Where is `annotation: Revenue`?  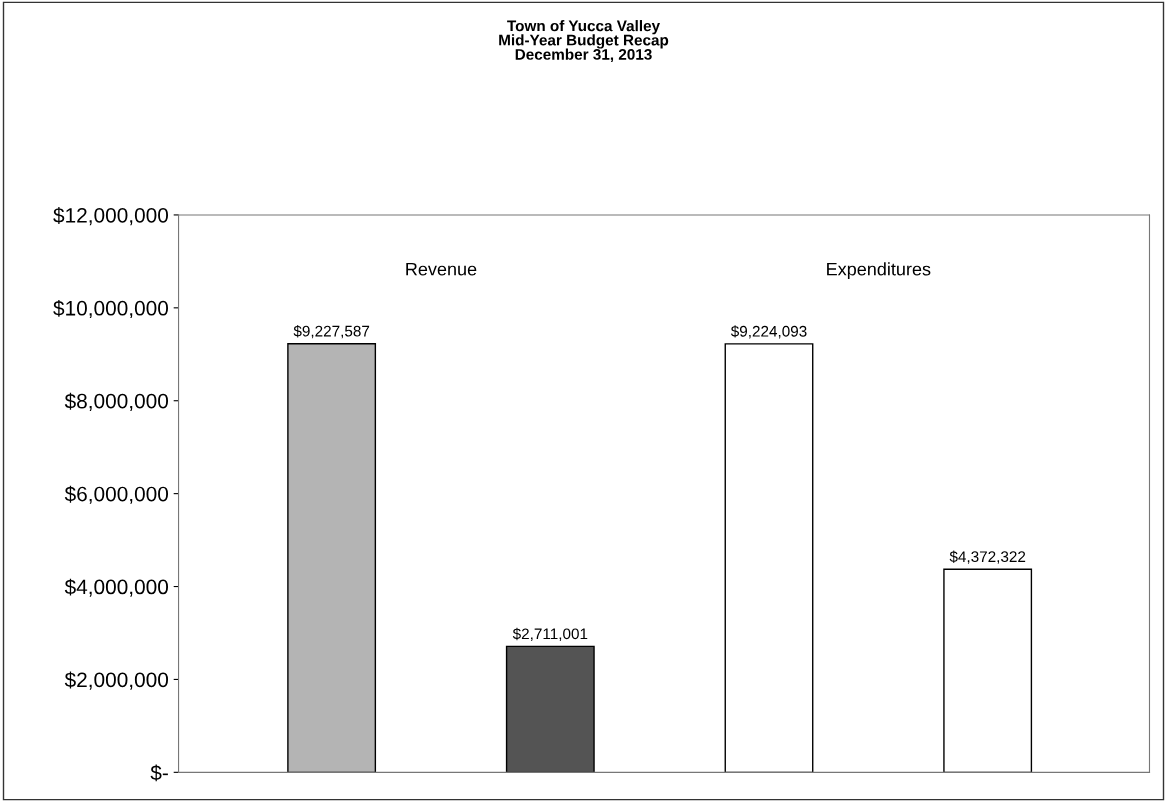 annotation: Revenue is located at coordinates (441, 269).